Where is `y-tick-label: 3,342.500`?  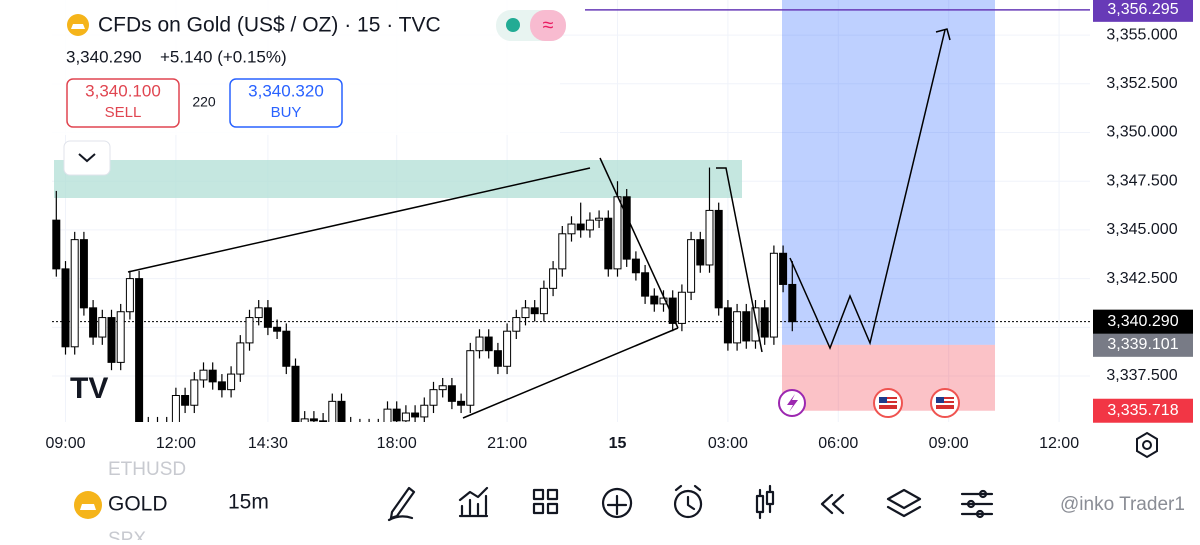
y-tick-label: 3,342.500 is located at coordinates (1141, 278).